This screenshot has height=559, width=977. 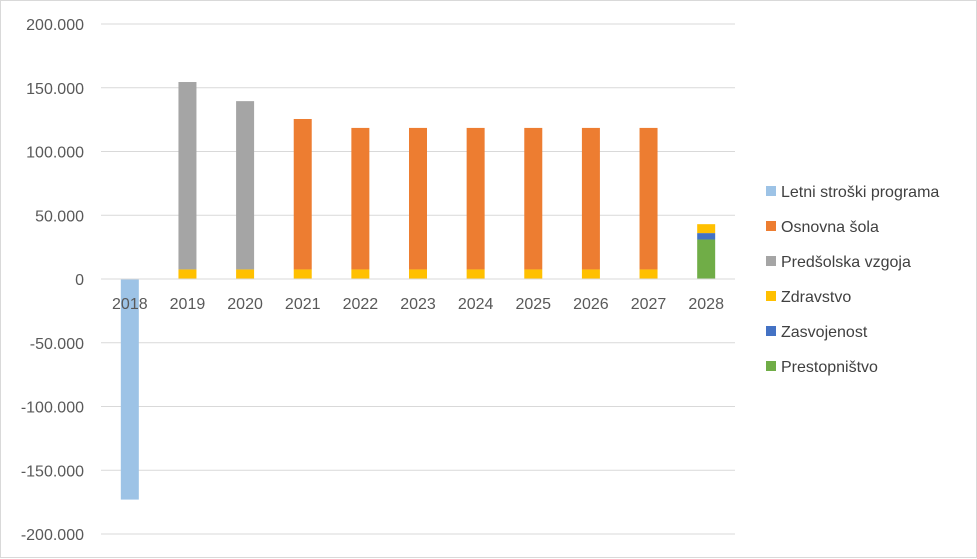 I want to click on y-tick-label: -150.000, so click(x=52, y=471).